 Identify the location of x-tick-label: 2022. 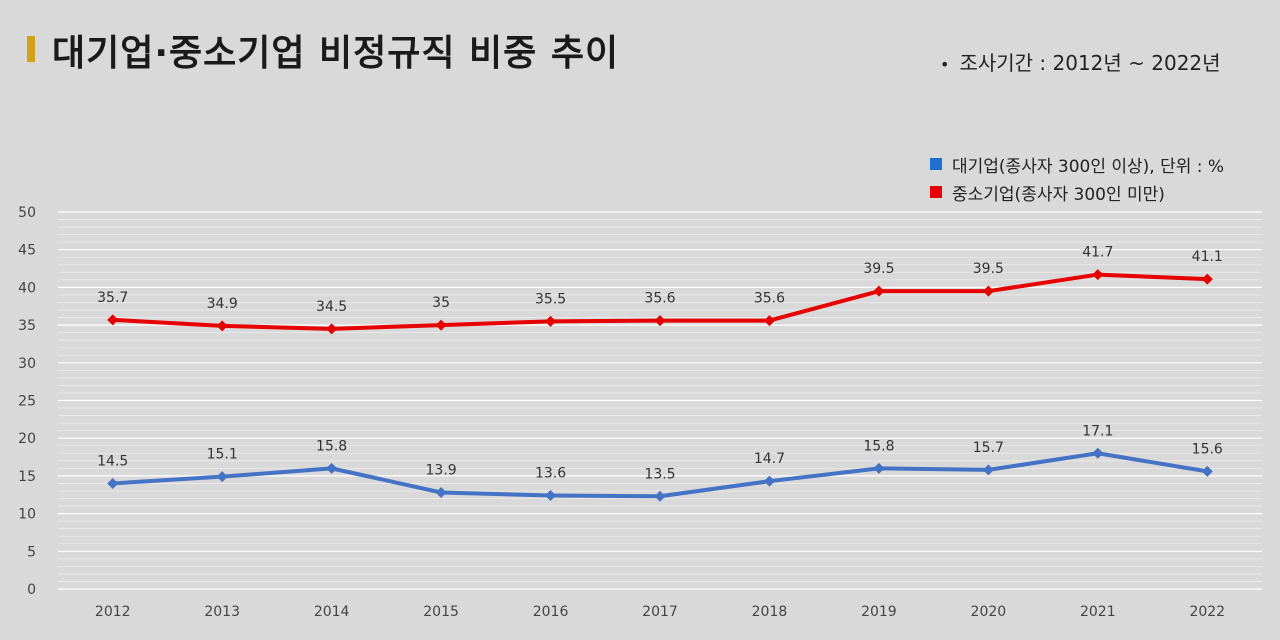
(1207, 612).